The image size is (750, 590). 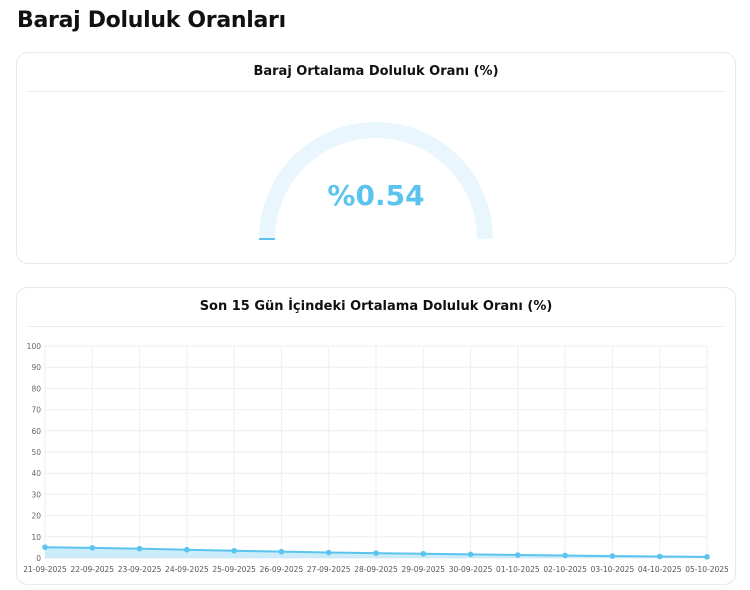 What do you see at coordinates (36, 410) in the screenshot?
I see `y-tick-label: 70` at bounding box center [36, 410].